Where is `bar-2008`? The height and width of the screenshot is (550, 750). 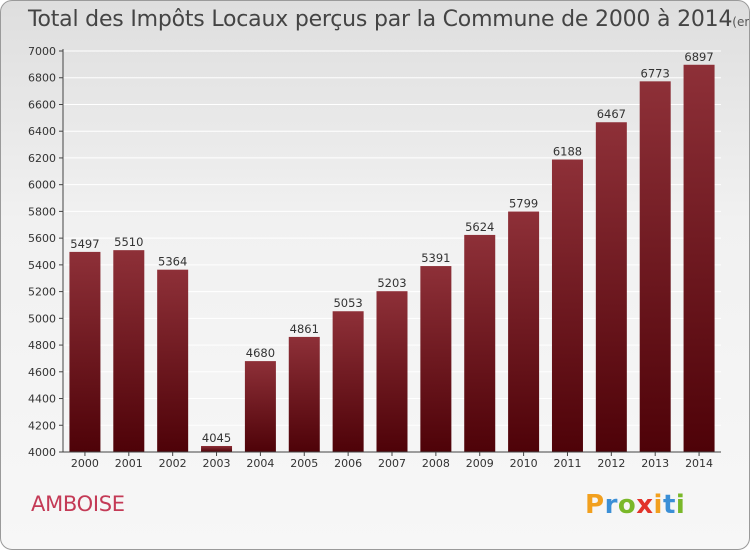 bar-2008 is located at coordinates (436, 359).